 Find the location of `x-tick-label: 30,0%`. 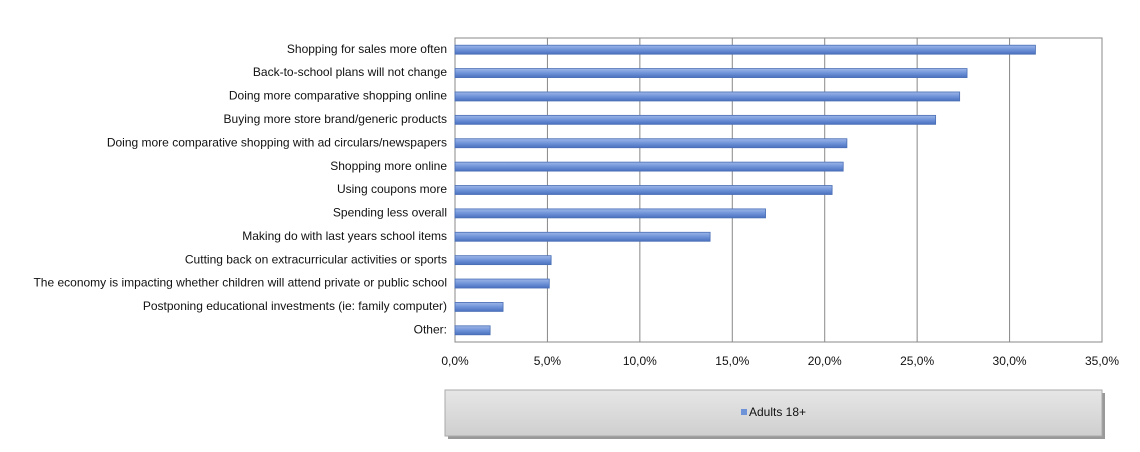

x-tick-label: 30,0% is located at coordinates (1010, 361).